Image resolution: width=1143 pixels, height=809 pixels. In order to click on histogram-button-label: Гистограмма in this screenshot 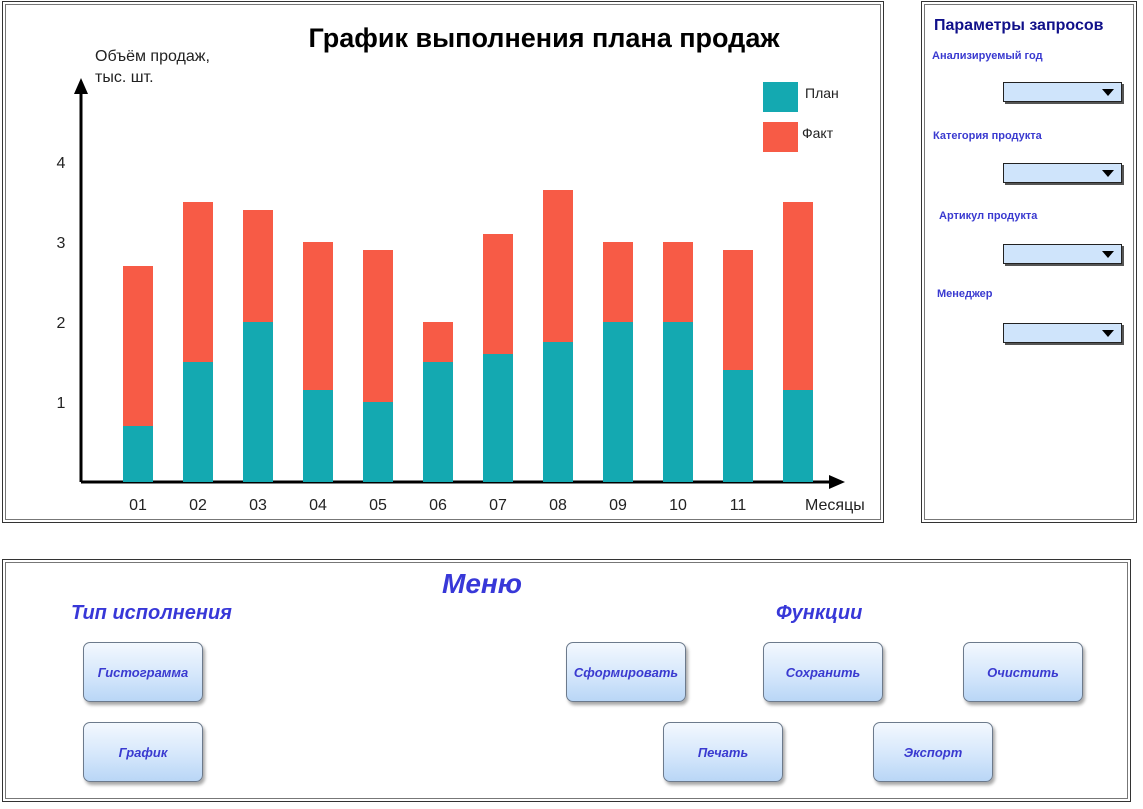, I will do `click(143, 672)`.